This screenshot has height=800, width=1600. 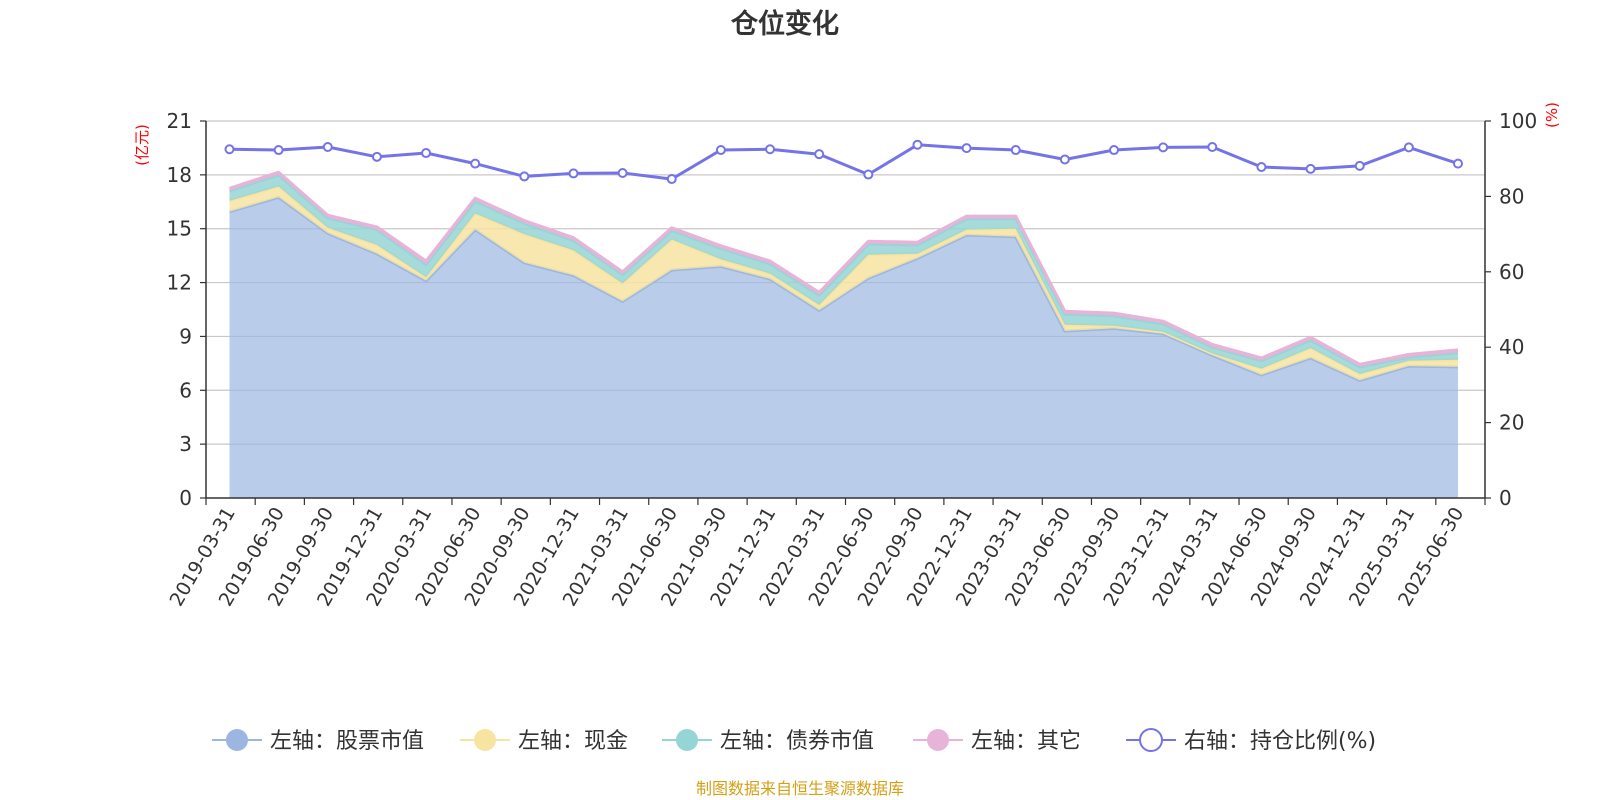 What do you see at coordinates (185, 390) in the screenshot?
I see `left-axis-tick-label: 6` at bounding box center [185, 390].